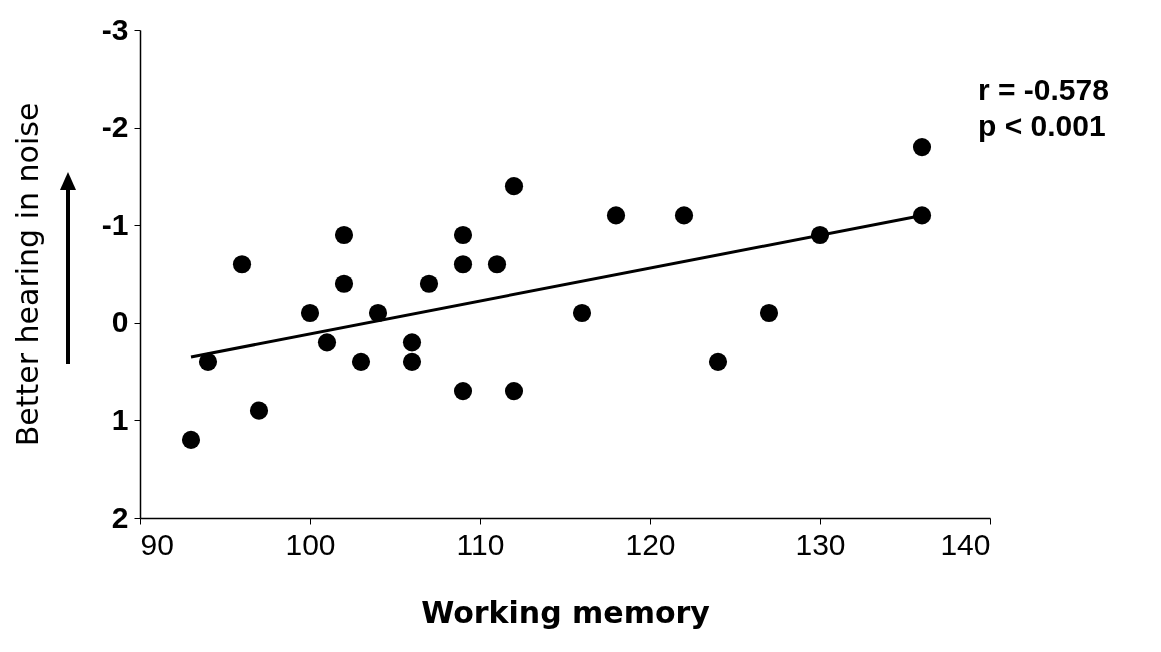  What do you see at coordinates (120, 419) in the screenshot?
I see `y-tick-label: 1` at bounding box center [120, 419].